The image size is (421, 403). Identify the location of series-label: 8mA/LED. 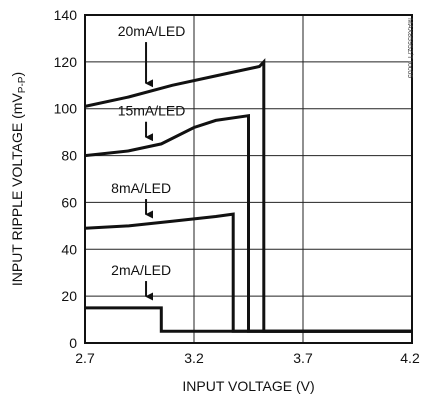
(141, 188).